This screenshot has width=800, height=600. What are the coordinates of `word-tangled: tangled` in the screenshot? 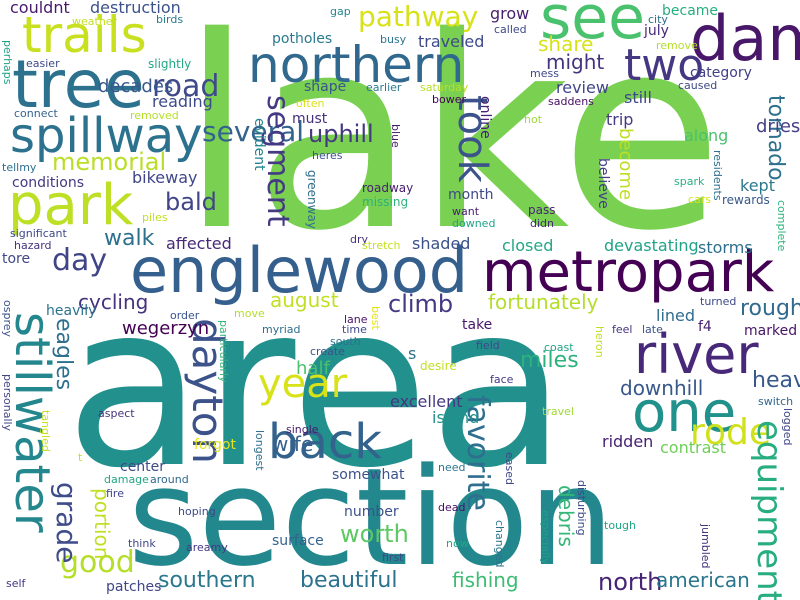 It's located at (45, 431).